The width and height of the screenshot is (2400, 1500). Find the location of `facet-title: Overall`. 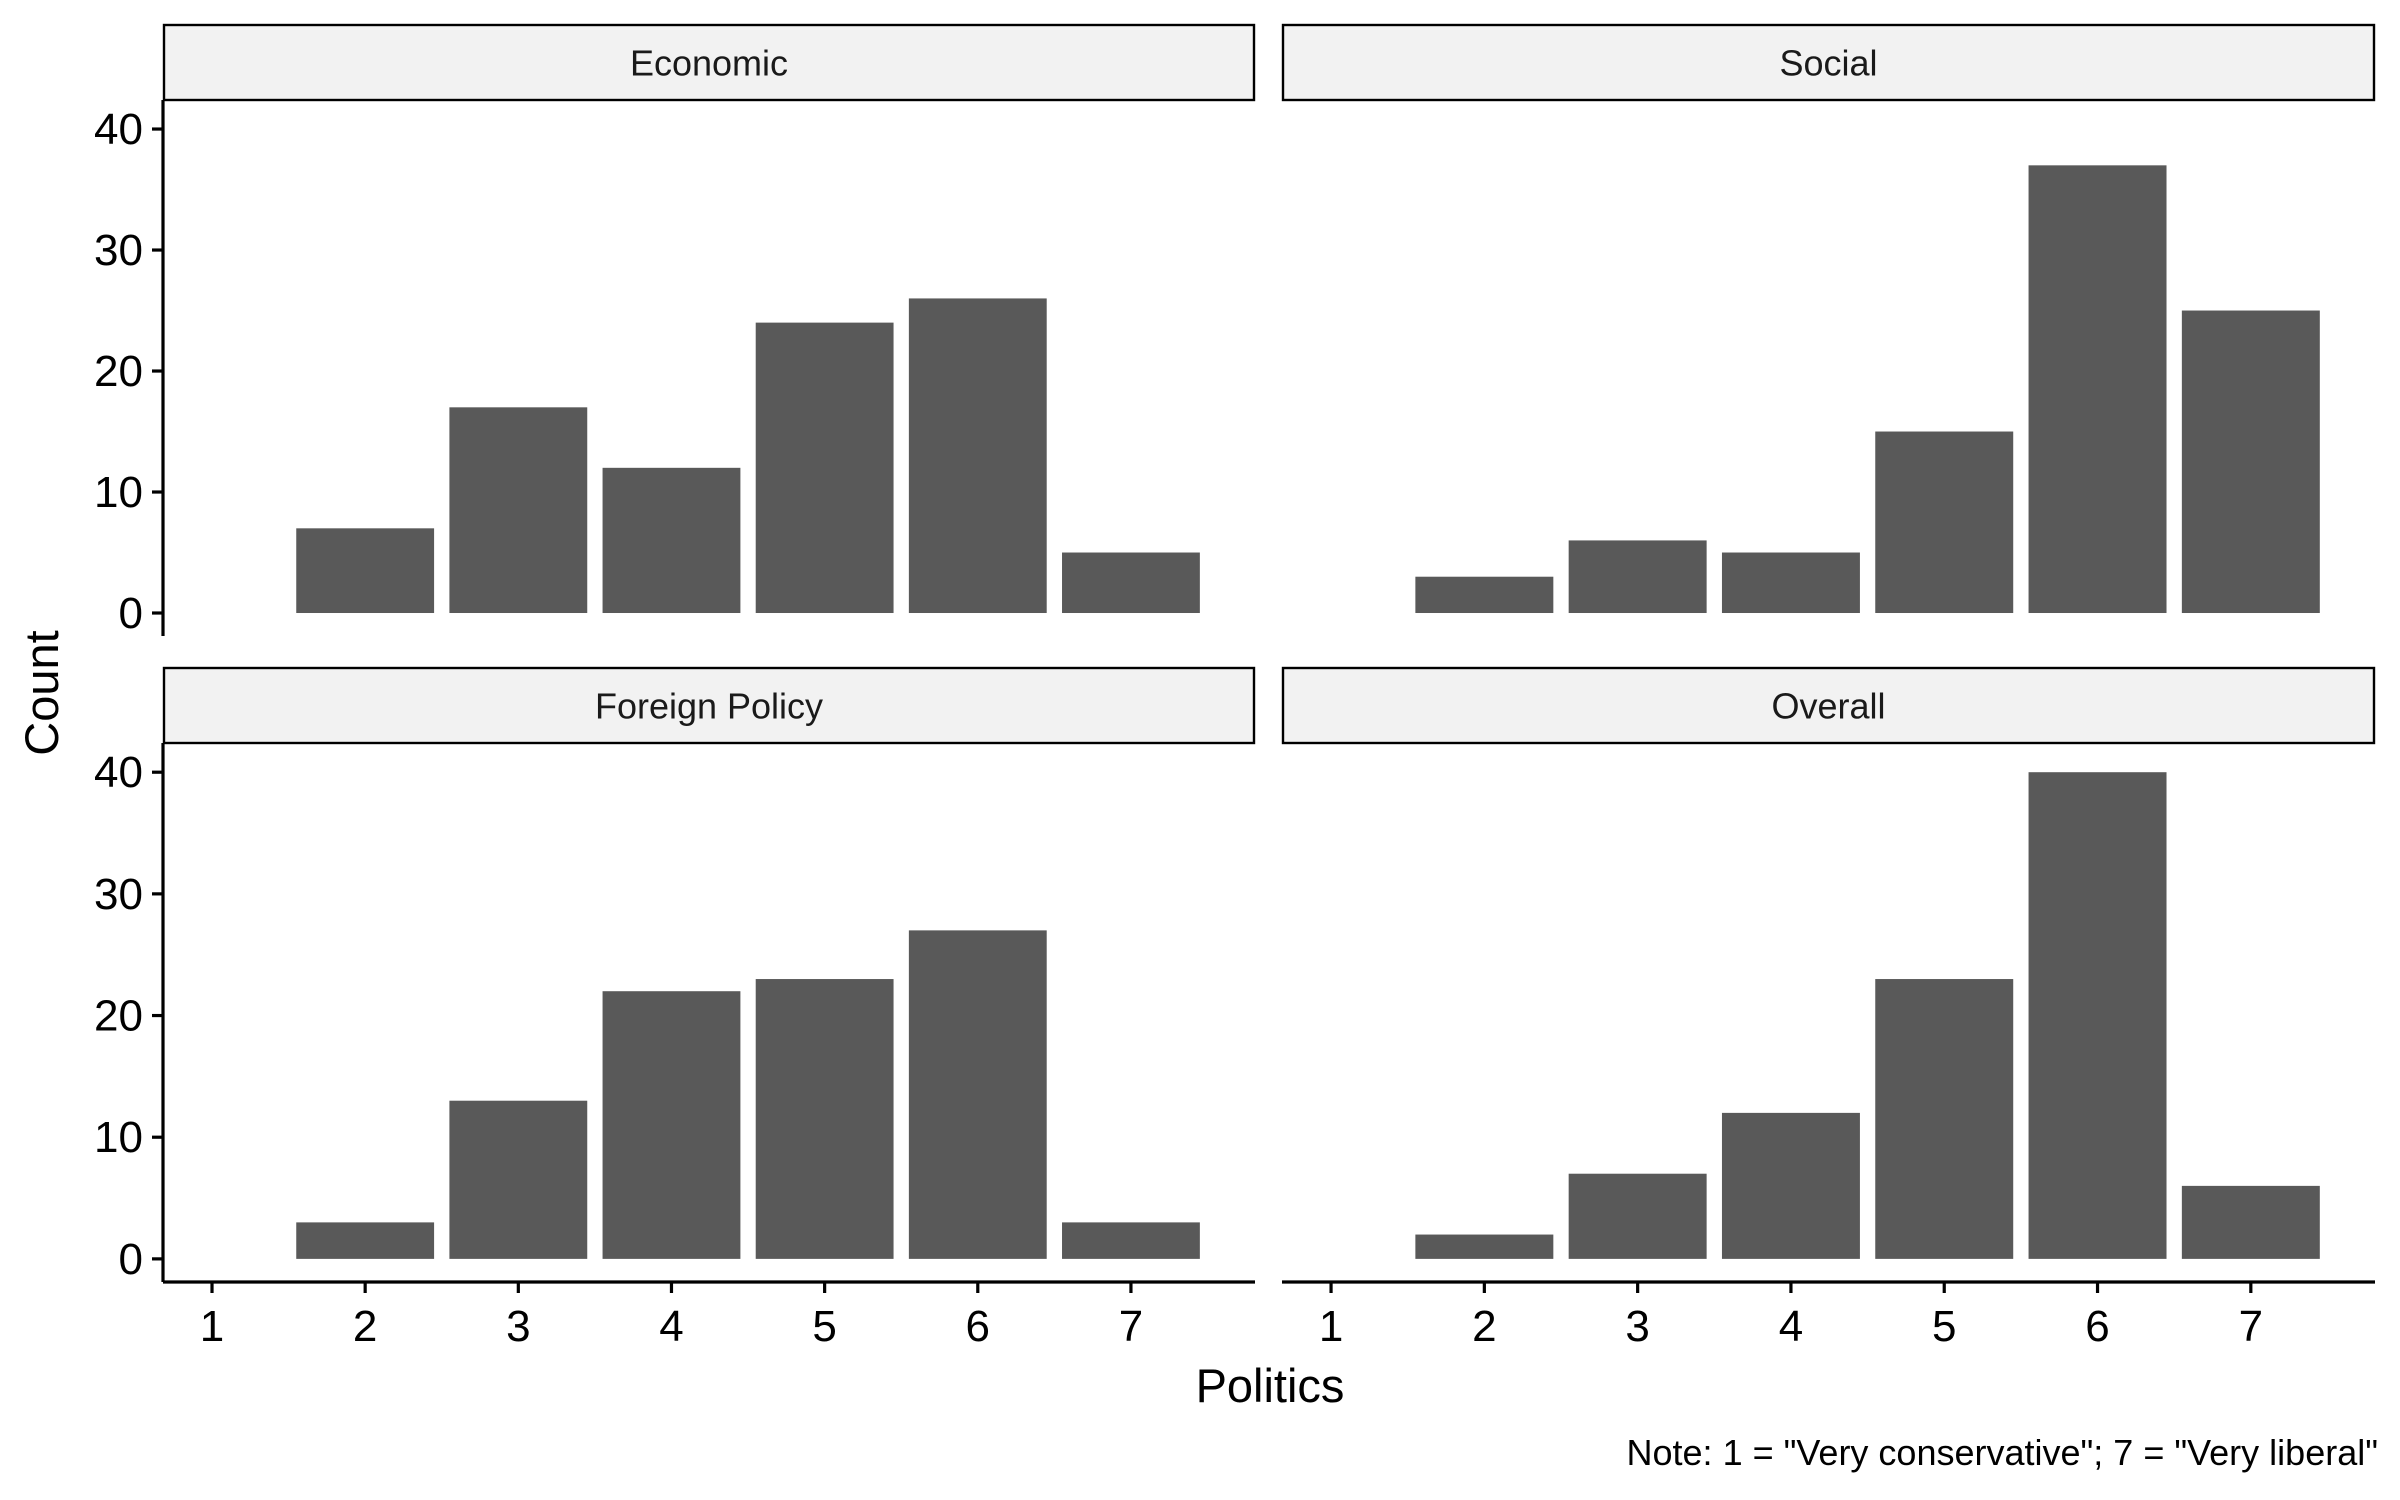

facet-title: Overall is located at coordinates (1828, 706).